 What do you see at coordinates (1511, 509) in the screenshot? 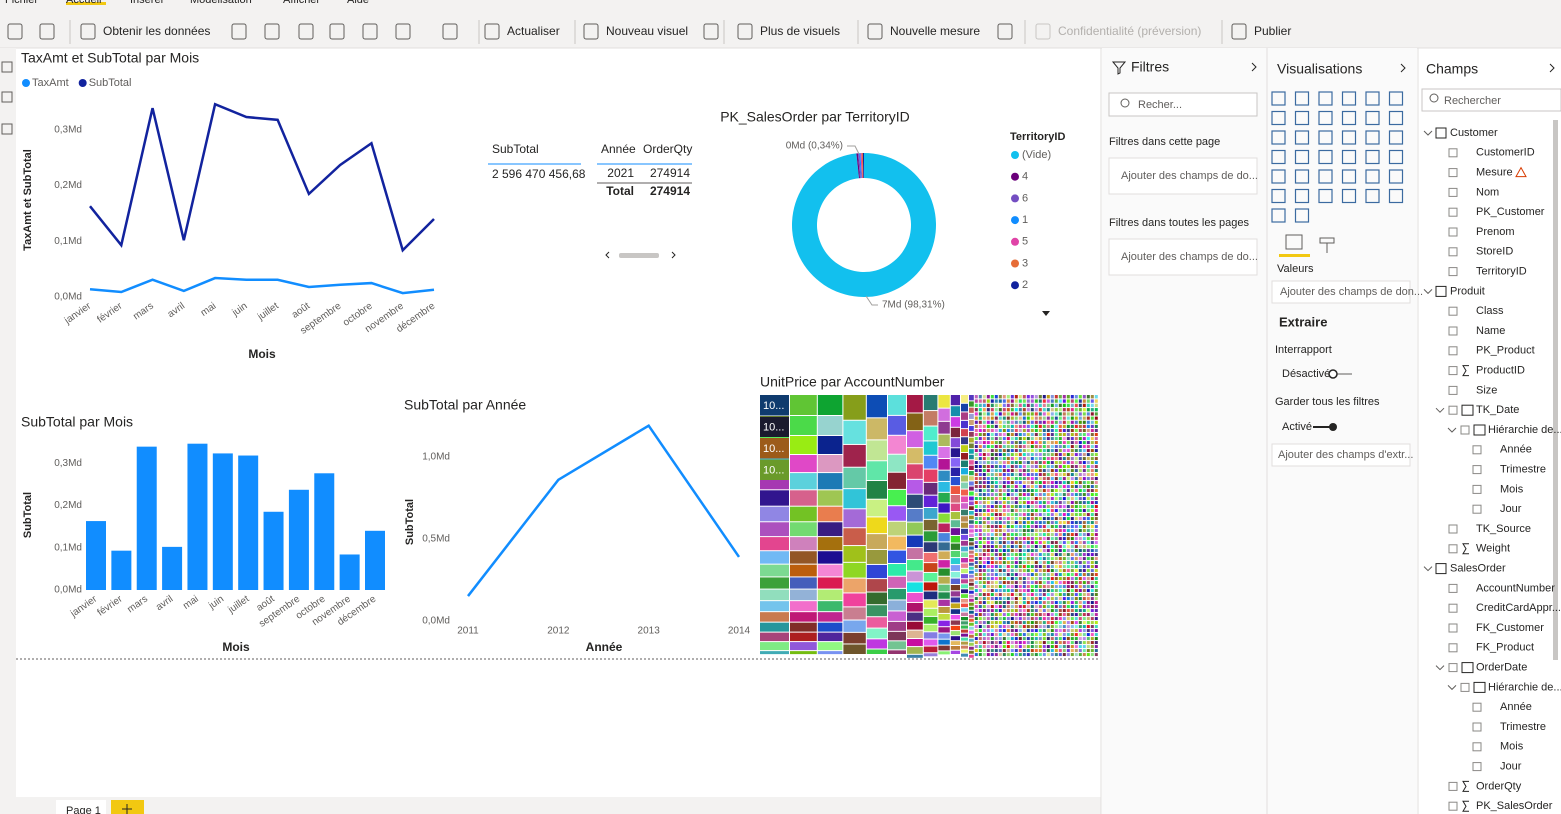
I see `field-label: Jour` at bounding box center [1511, 509].